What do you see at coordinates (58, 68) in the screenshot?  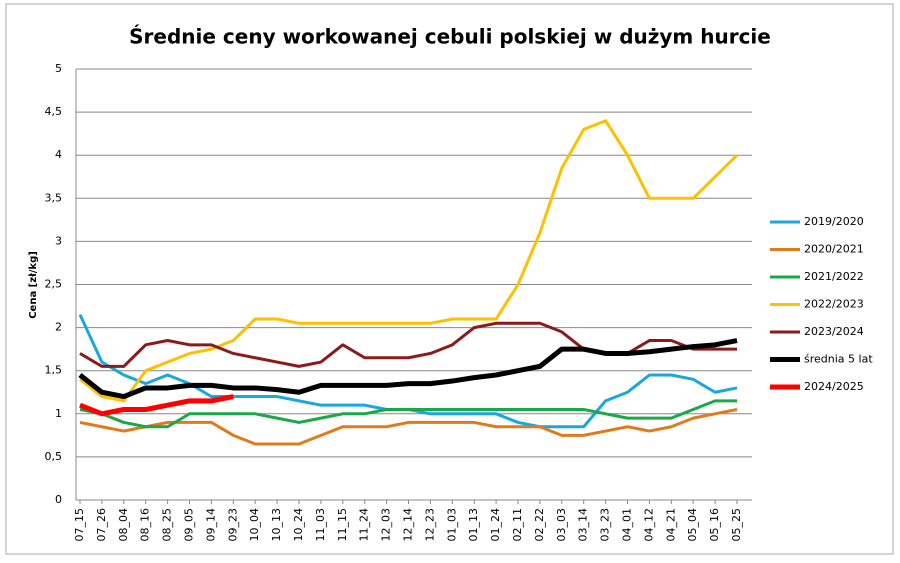 I see `y-tick-label: 5` at bounding box center [58, 68].